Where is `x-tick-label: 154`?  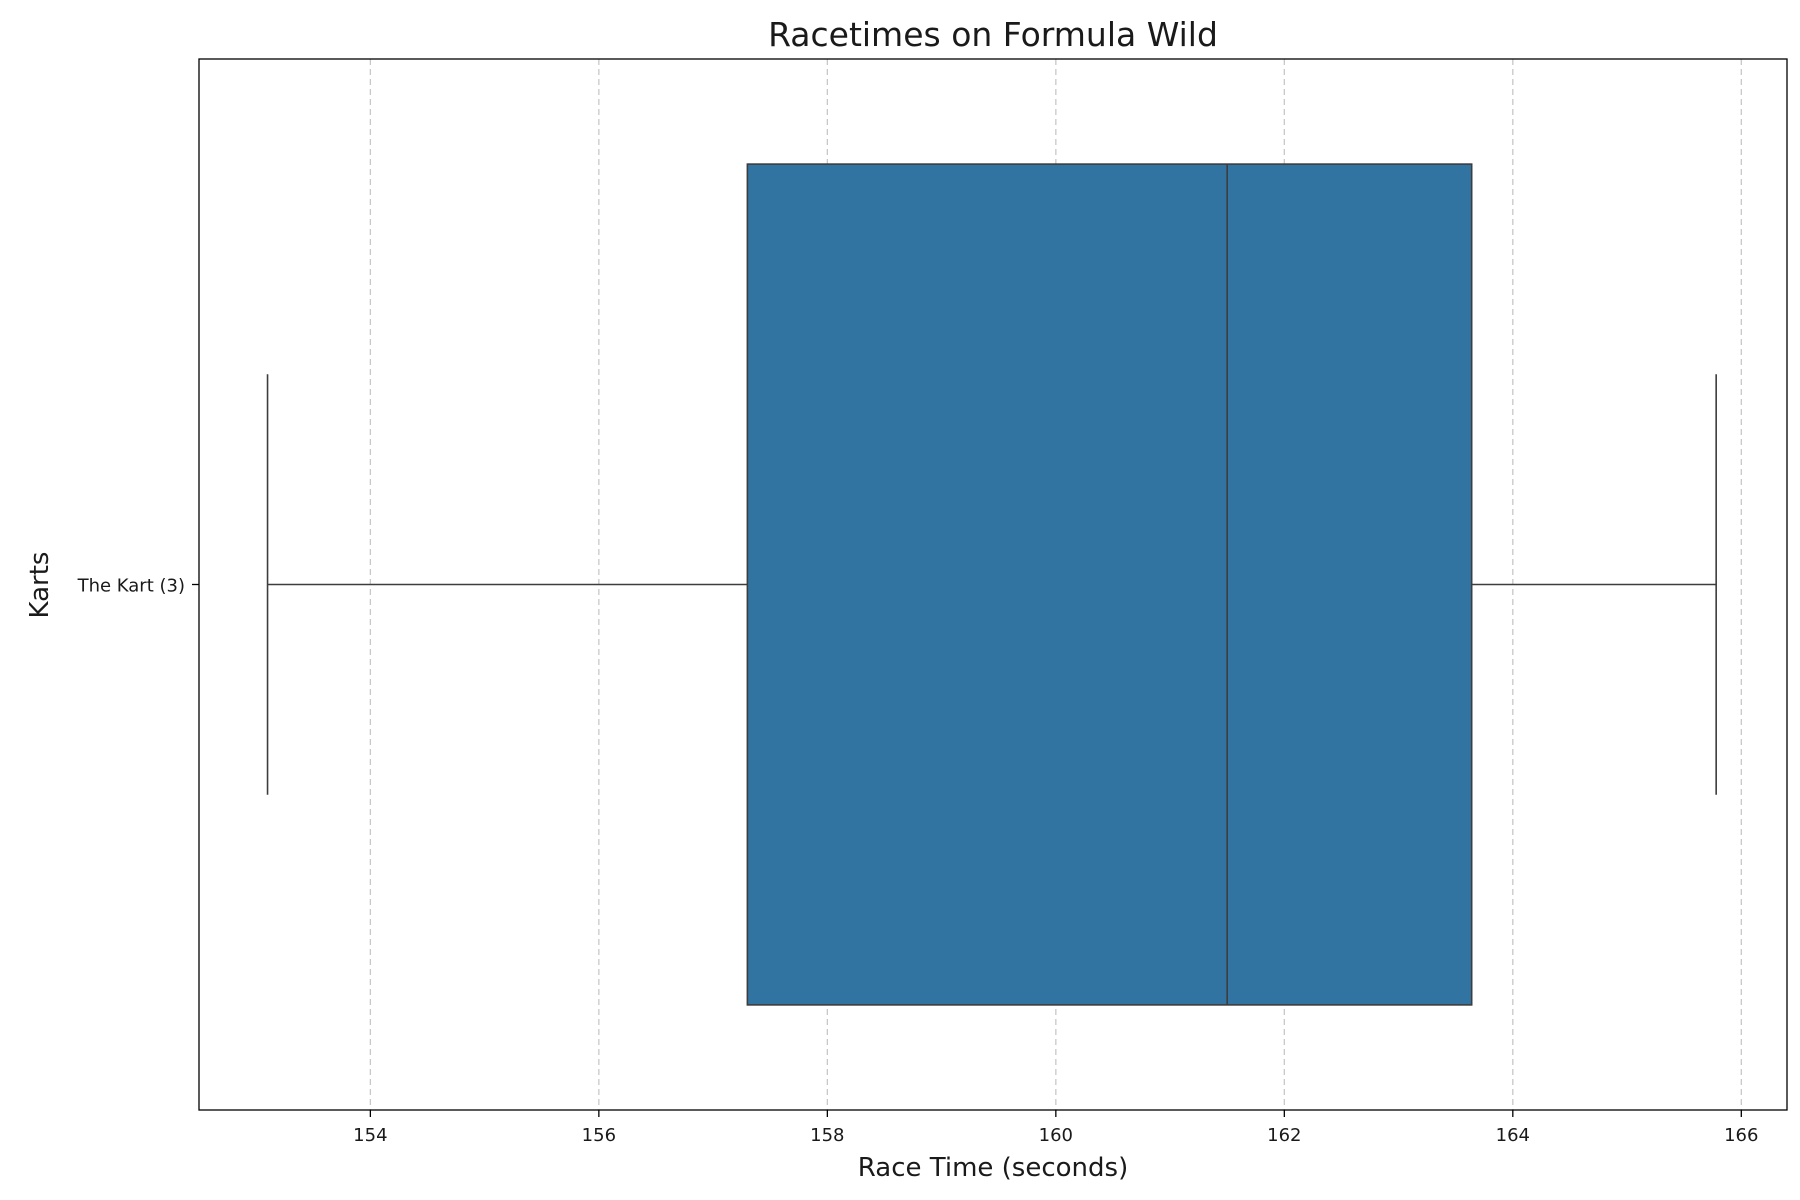
x-tick-label: 154 is located at coordinates (370, 1135).